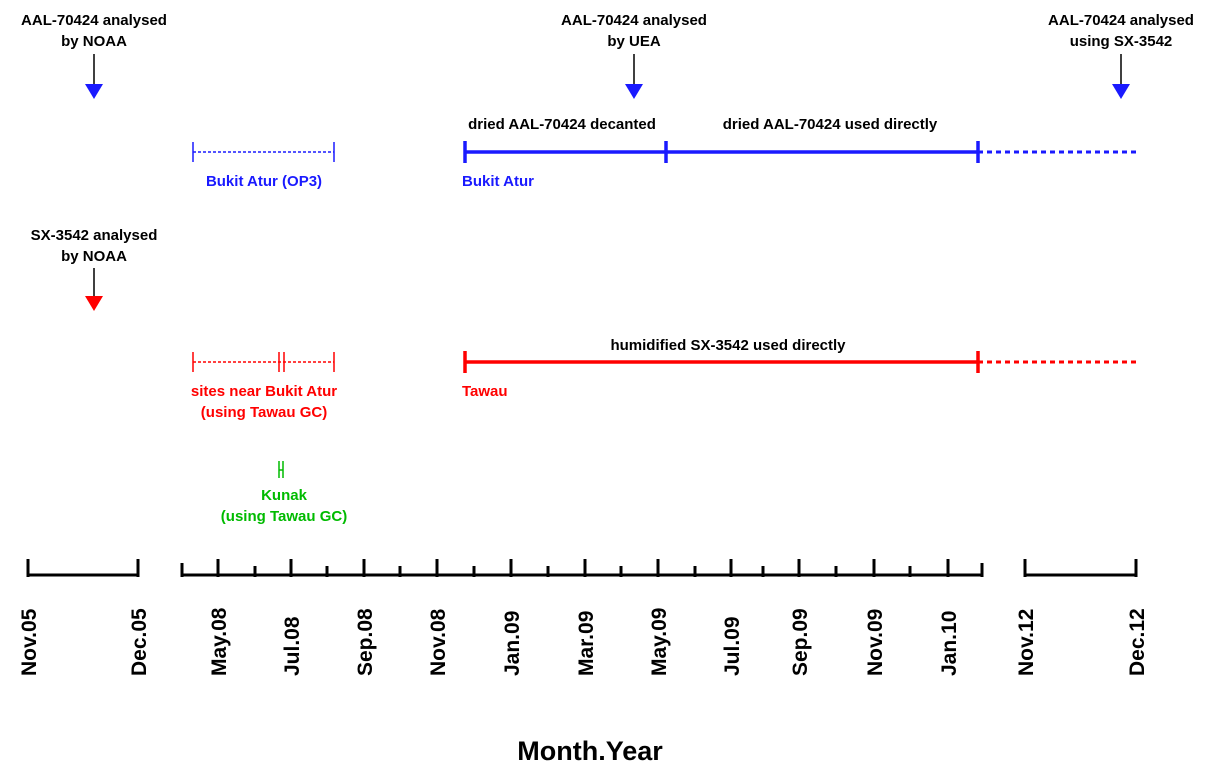  I want to click on event-sx-noaa-line2: by NOAA, so click(94, 256).